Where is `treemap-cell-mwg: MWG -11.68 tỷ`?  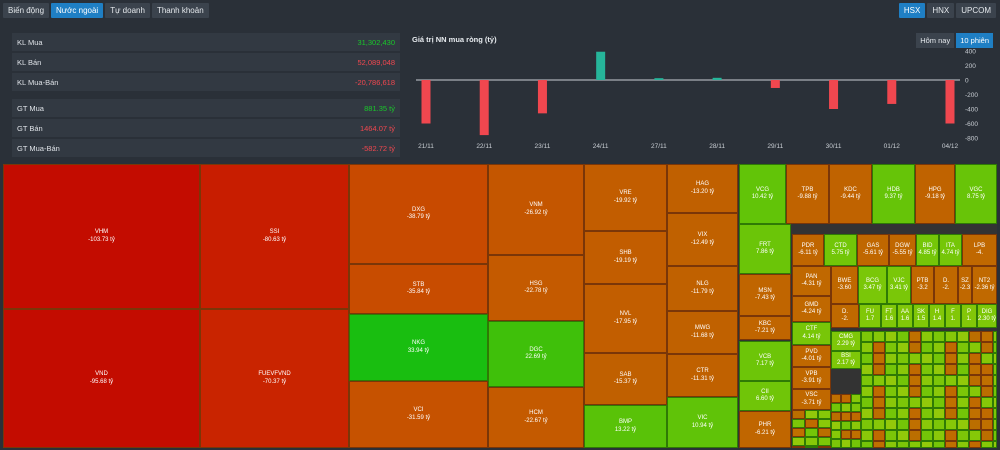
treemap-cell-mwg: MWG -11.68 tỷ is located at coordinates (702, 332).